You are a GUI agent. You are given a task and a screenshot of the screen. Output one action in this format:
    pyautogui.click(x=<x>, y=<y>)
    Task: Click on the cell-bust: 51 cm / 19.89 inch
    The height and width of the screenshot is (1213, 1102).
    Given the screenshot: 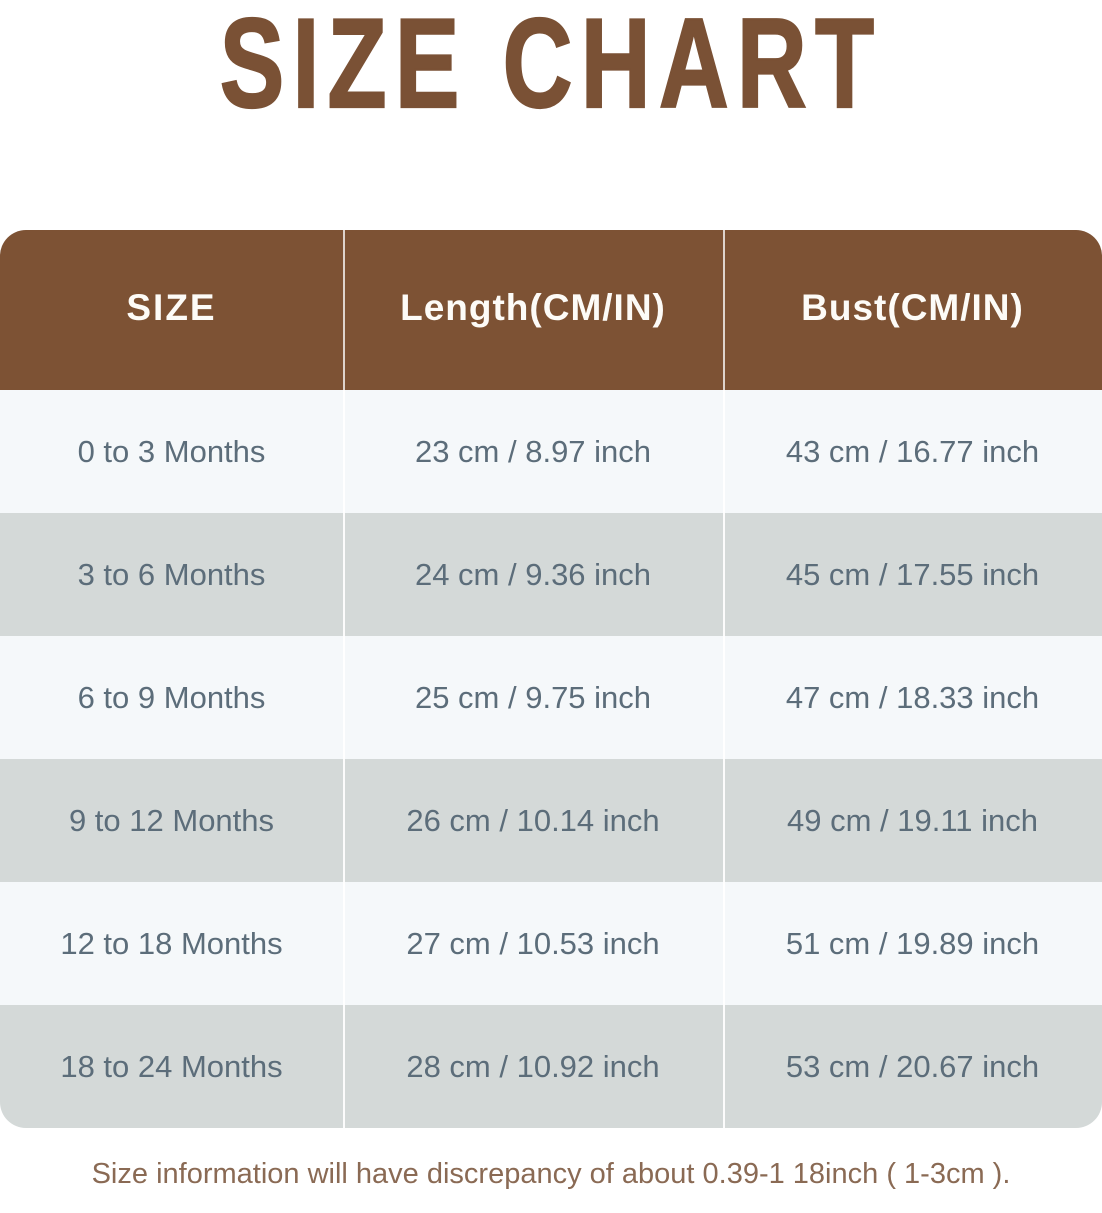 What is the action you would take?
    pyautogui.click(x=912, y=943)
    